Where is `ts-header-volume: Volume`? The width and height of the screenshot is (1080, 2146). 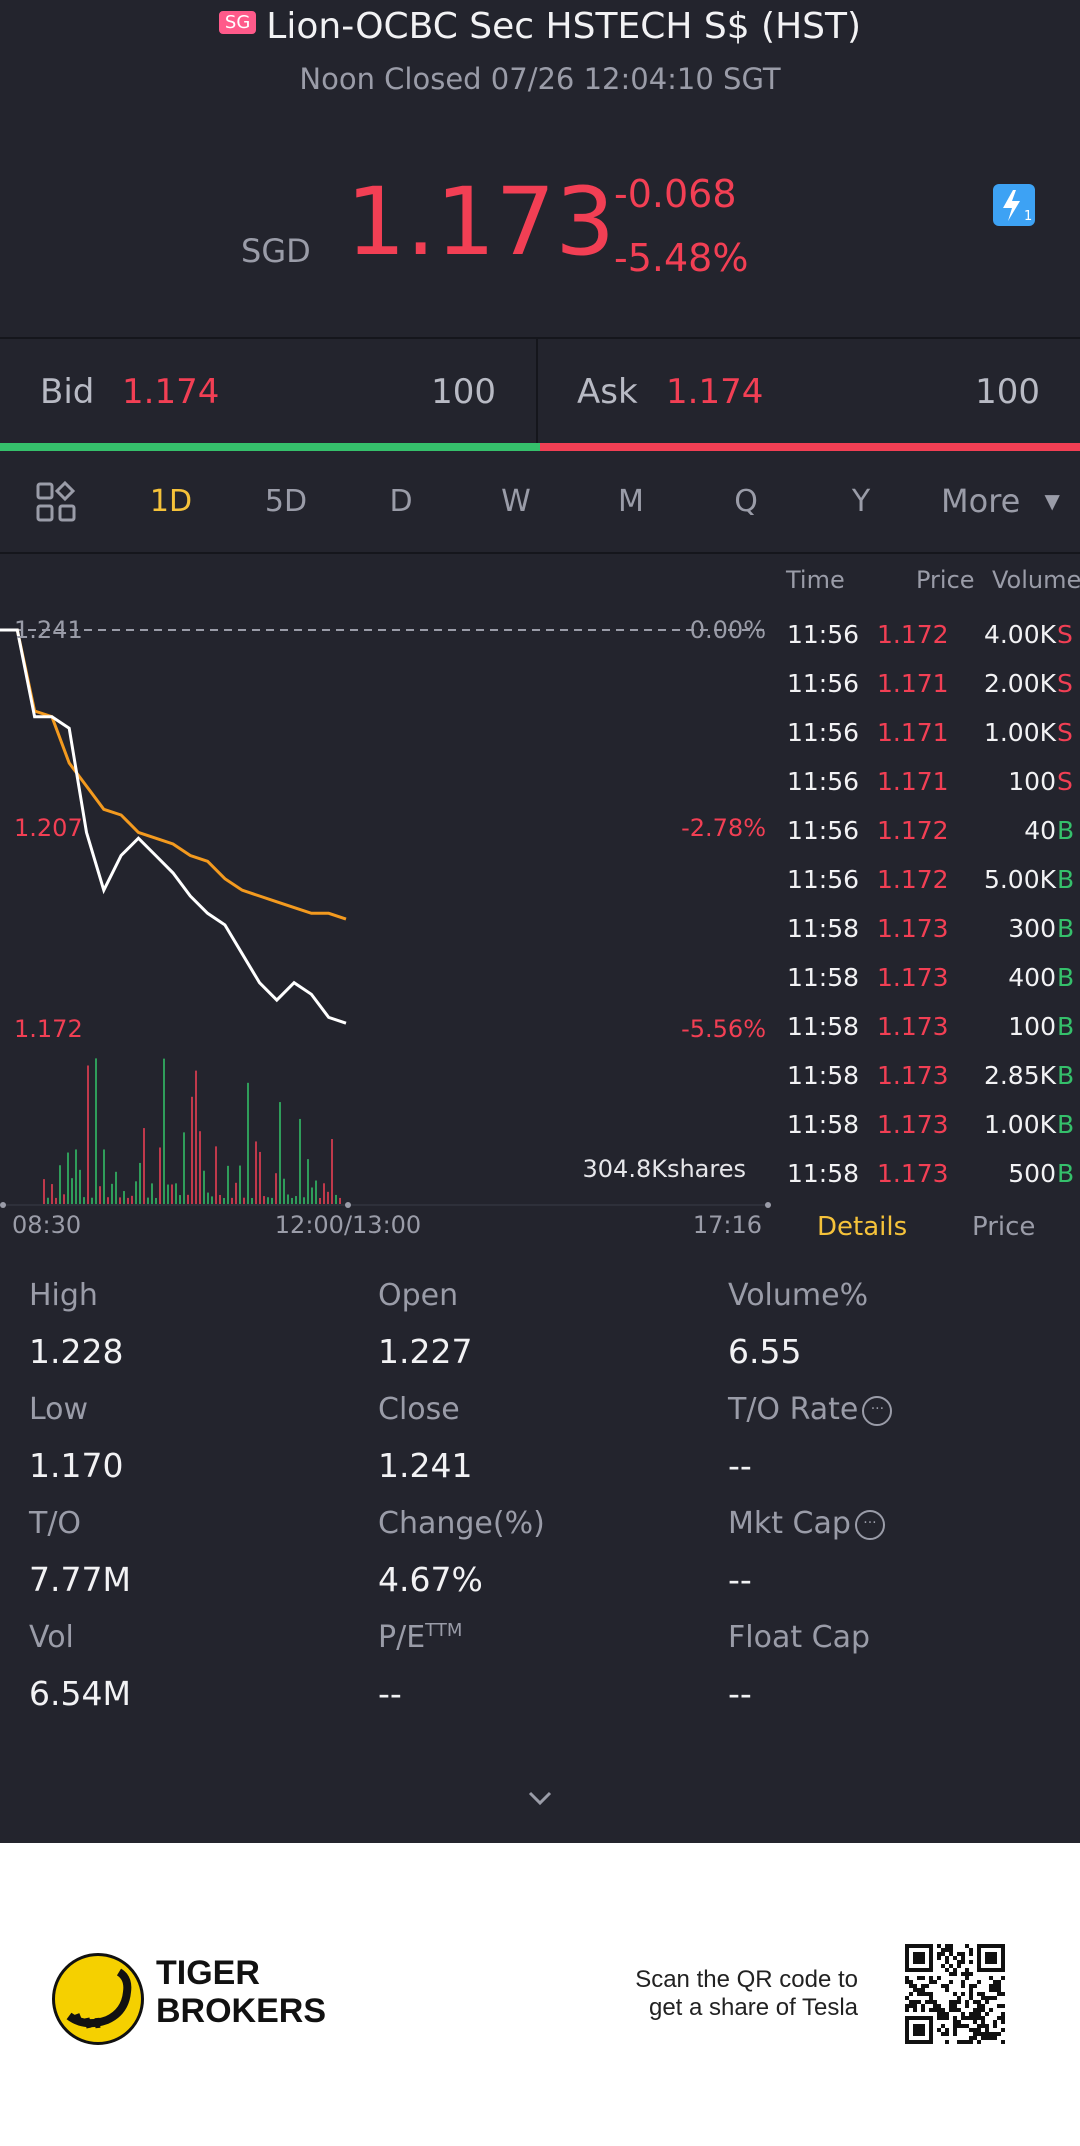 ts-header-volume: Volume is located at coordinates (1036, 580).